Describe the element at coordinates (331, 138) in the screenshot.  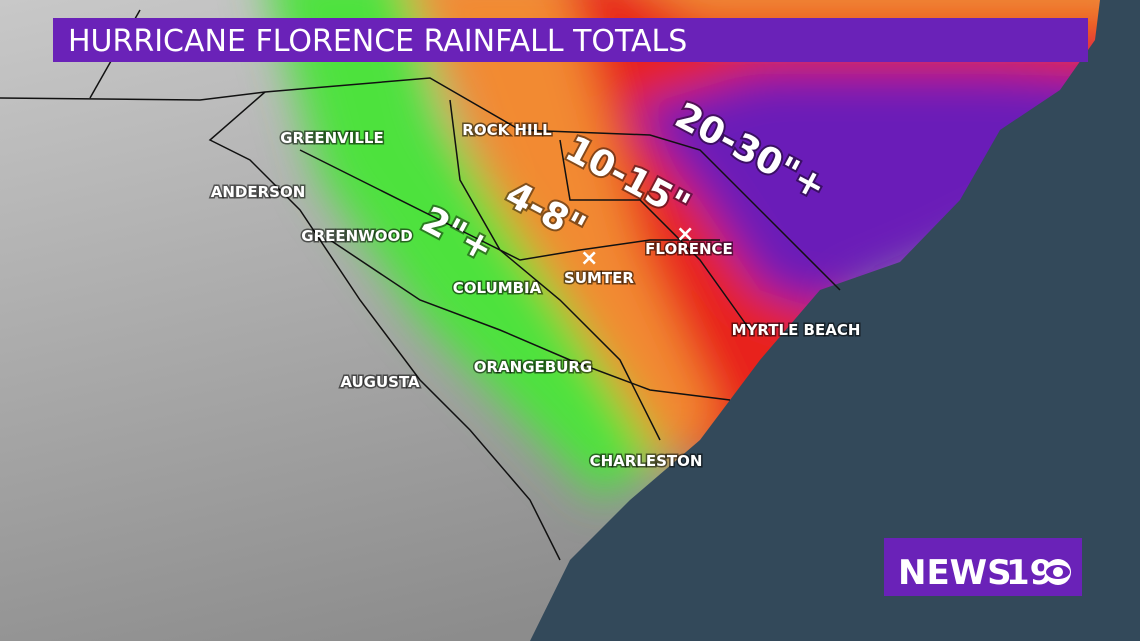
I see `city-label: GREENVILLE` at that location.